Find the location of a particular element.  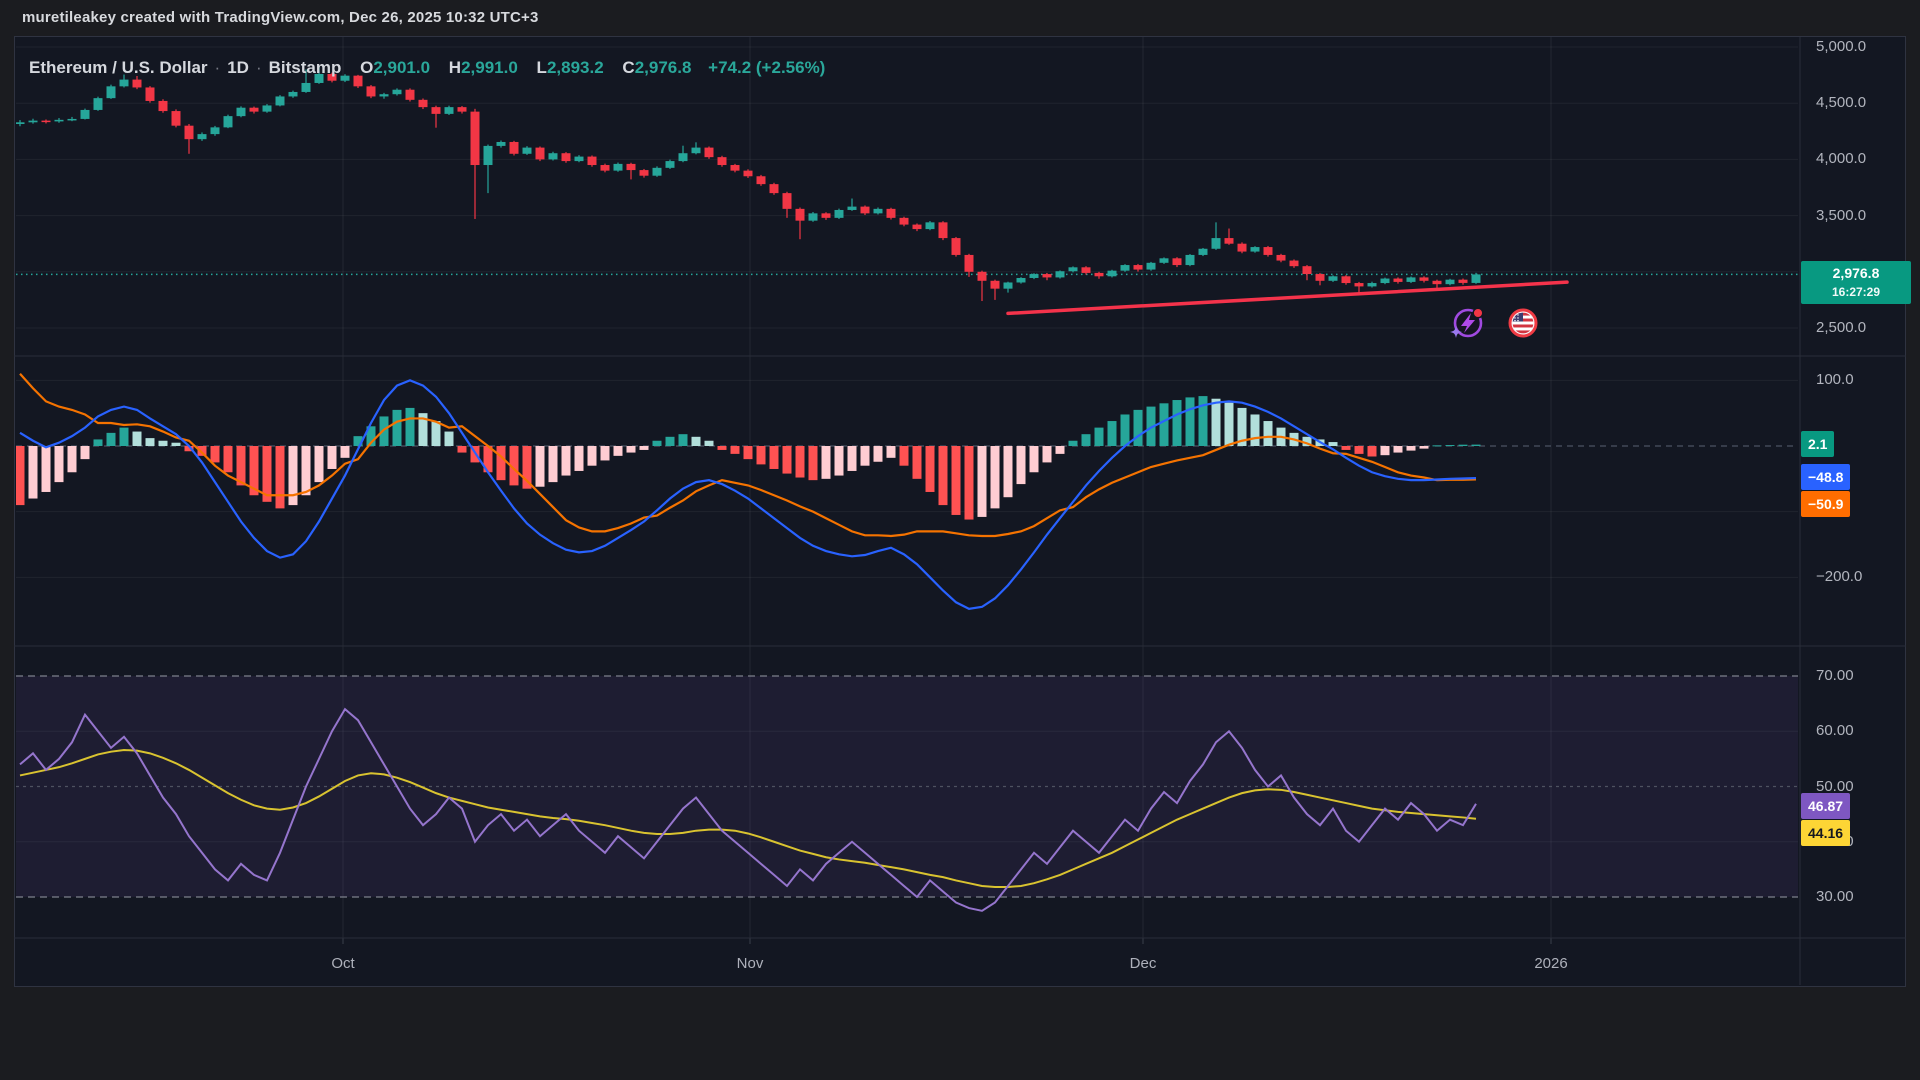

time-tick-label: Dec is located at coordinates (1143, 963).